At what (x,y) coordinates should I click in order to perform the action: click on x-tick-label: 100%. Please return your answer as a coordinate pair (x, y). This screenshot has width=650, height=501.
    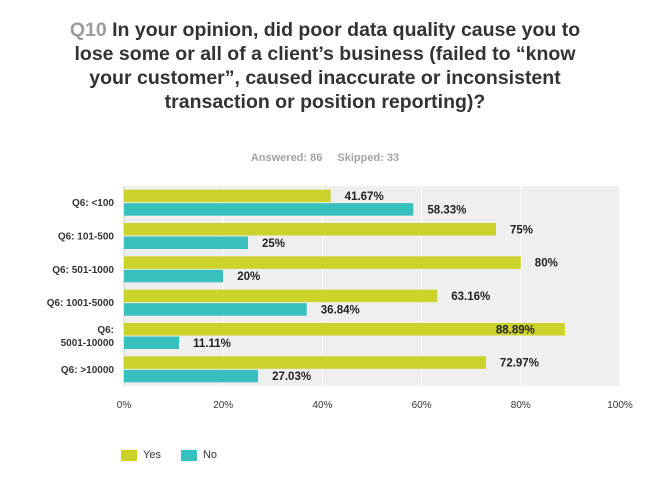
    Looking at the image, I should click on (620, 405).